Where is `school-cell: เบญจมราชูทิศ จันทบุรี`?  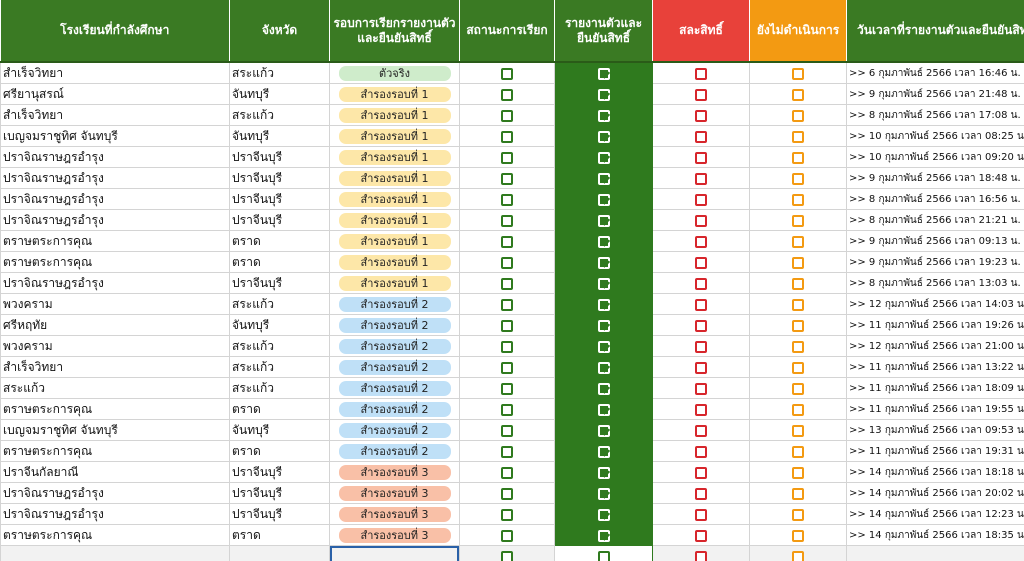
school-cell: เบญจมราชูทิศ จันทบุรี is located at coordinates (115, 136).